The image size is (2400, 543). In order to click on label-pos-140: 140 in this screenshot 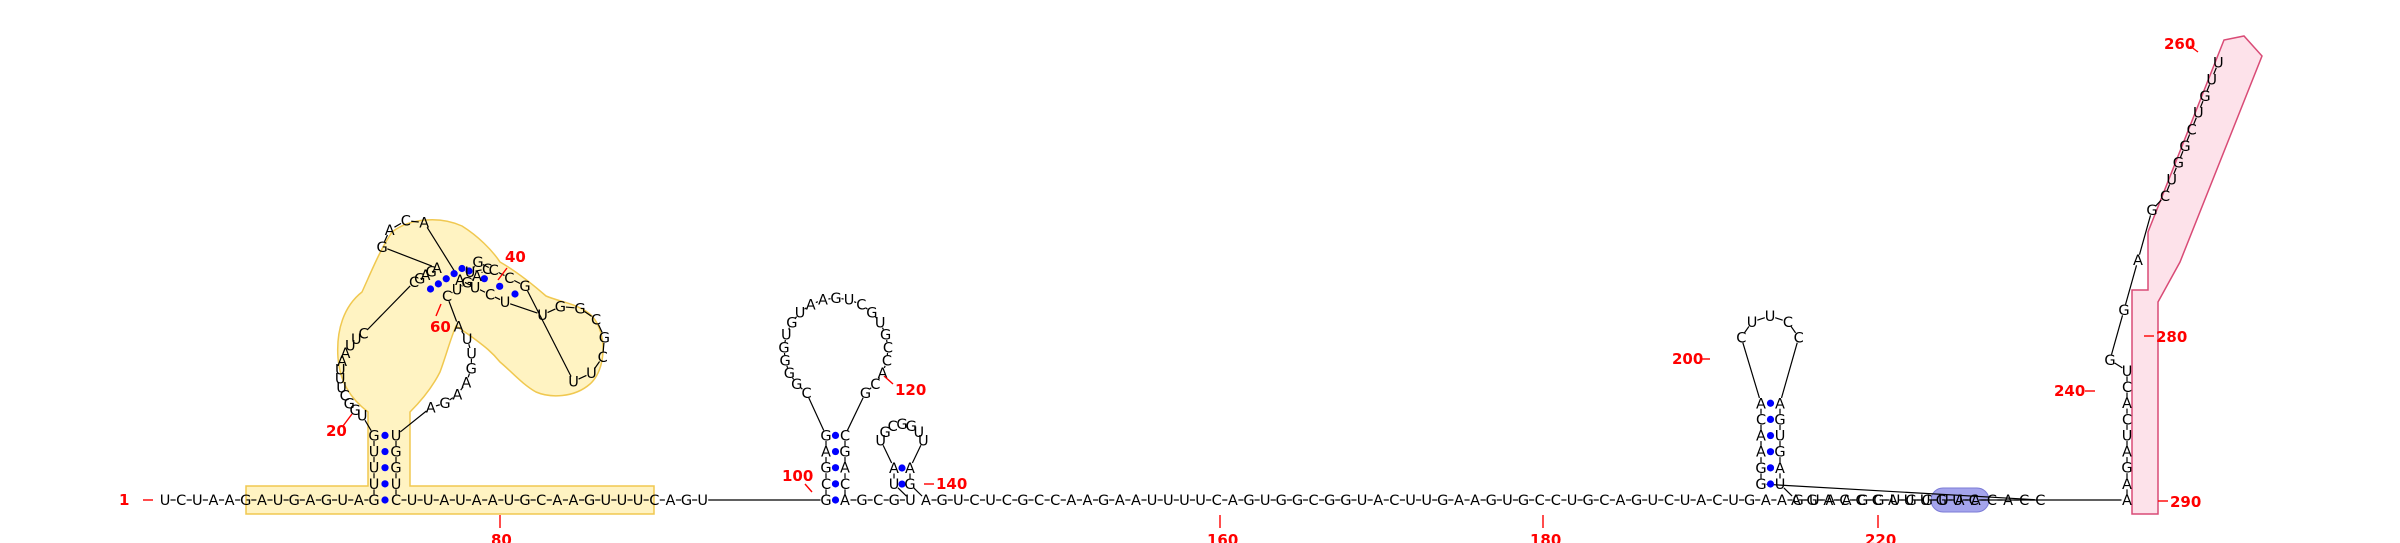, I will do `click(951, 484)`.